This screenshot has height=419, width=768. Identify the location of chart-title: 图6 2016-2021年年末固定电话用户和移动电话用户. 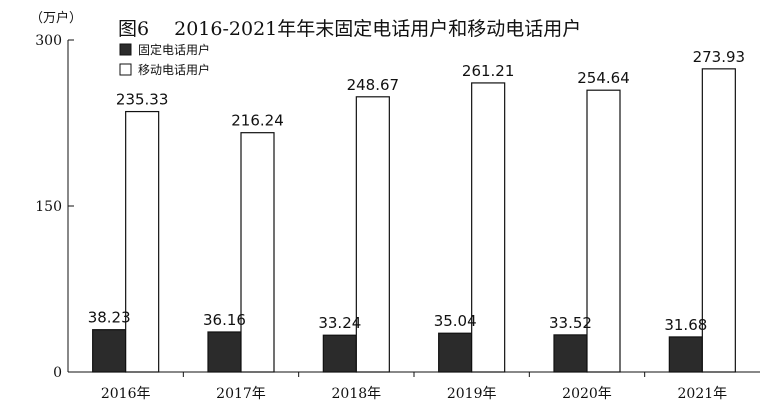
(349, 29).